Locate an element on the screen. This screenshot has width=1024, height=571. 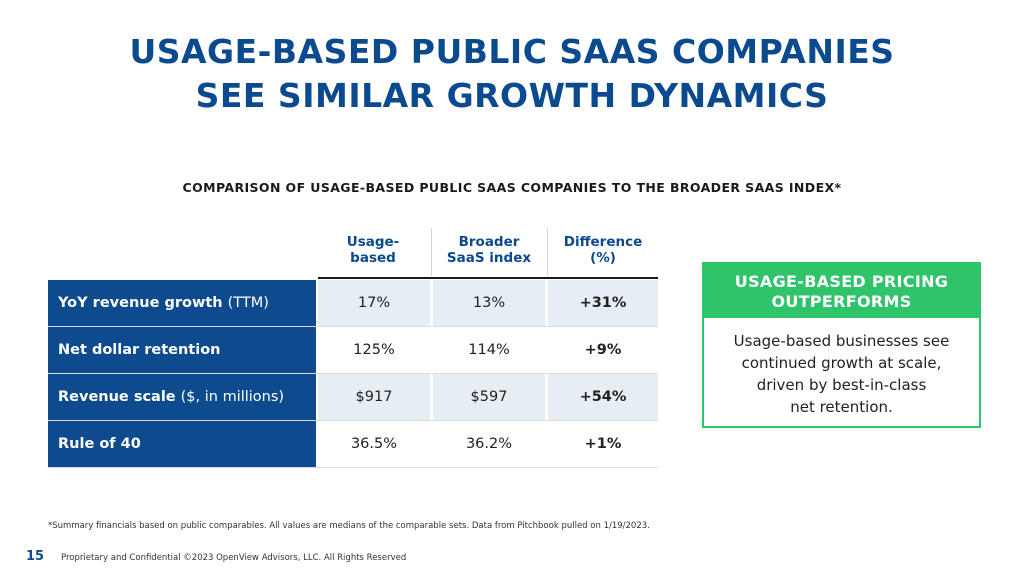
usage-based-value: 36.5% is located at coordinates (374, 444).